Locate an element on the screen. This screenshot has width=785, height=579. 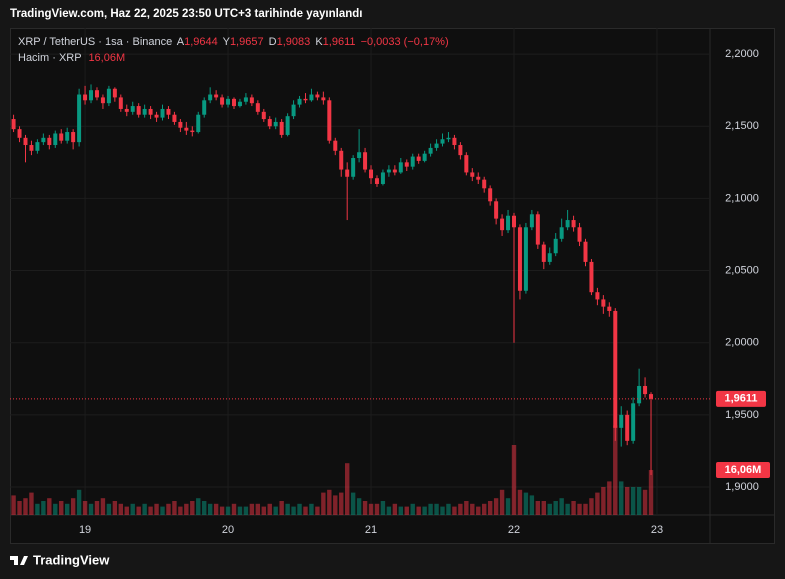
brand-logo: TradingView is located at coordinates (60, 559).